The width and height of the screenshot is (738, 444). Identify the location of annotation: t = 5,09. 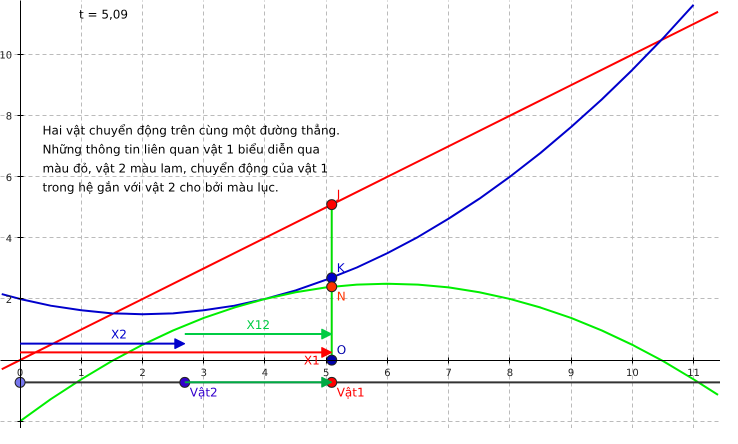
(103, 15).